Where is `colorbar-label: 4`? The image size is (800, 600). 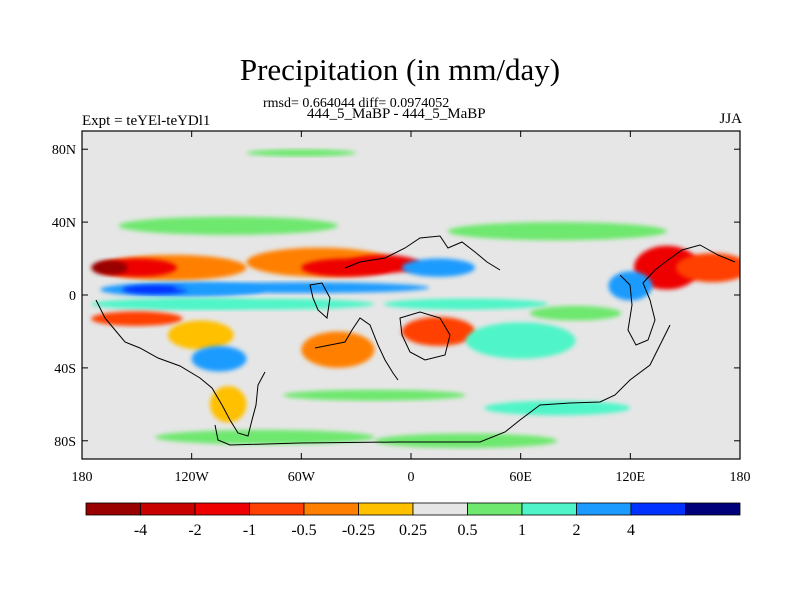 colorbar-label: 4 is located at coordinates (631, 530).